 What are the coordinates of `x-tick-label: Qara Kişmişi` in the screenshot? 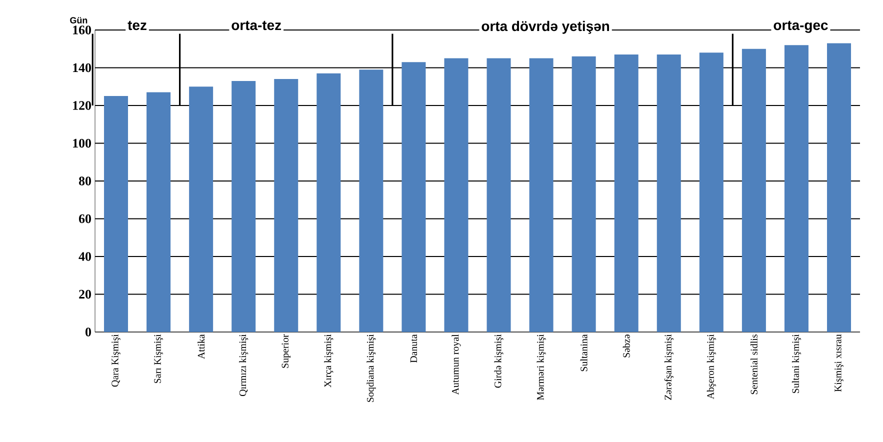 It's located at (116, 360).